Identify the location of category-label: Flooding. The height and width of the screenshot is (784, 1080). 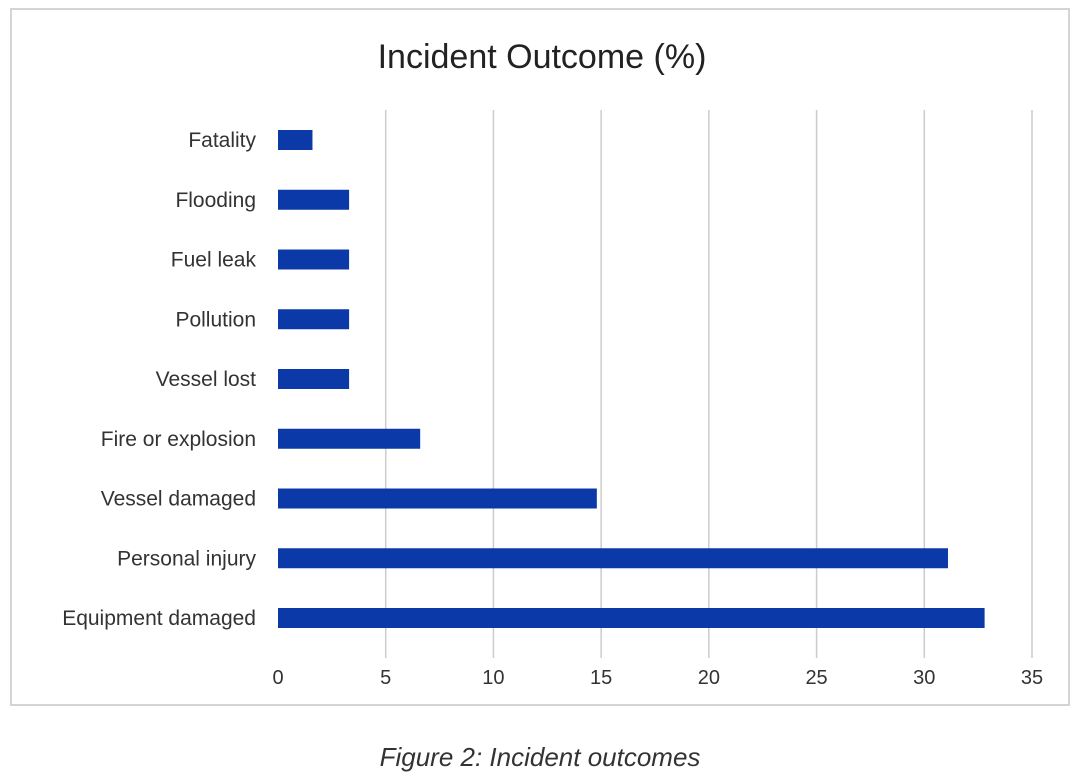
(215, 200).